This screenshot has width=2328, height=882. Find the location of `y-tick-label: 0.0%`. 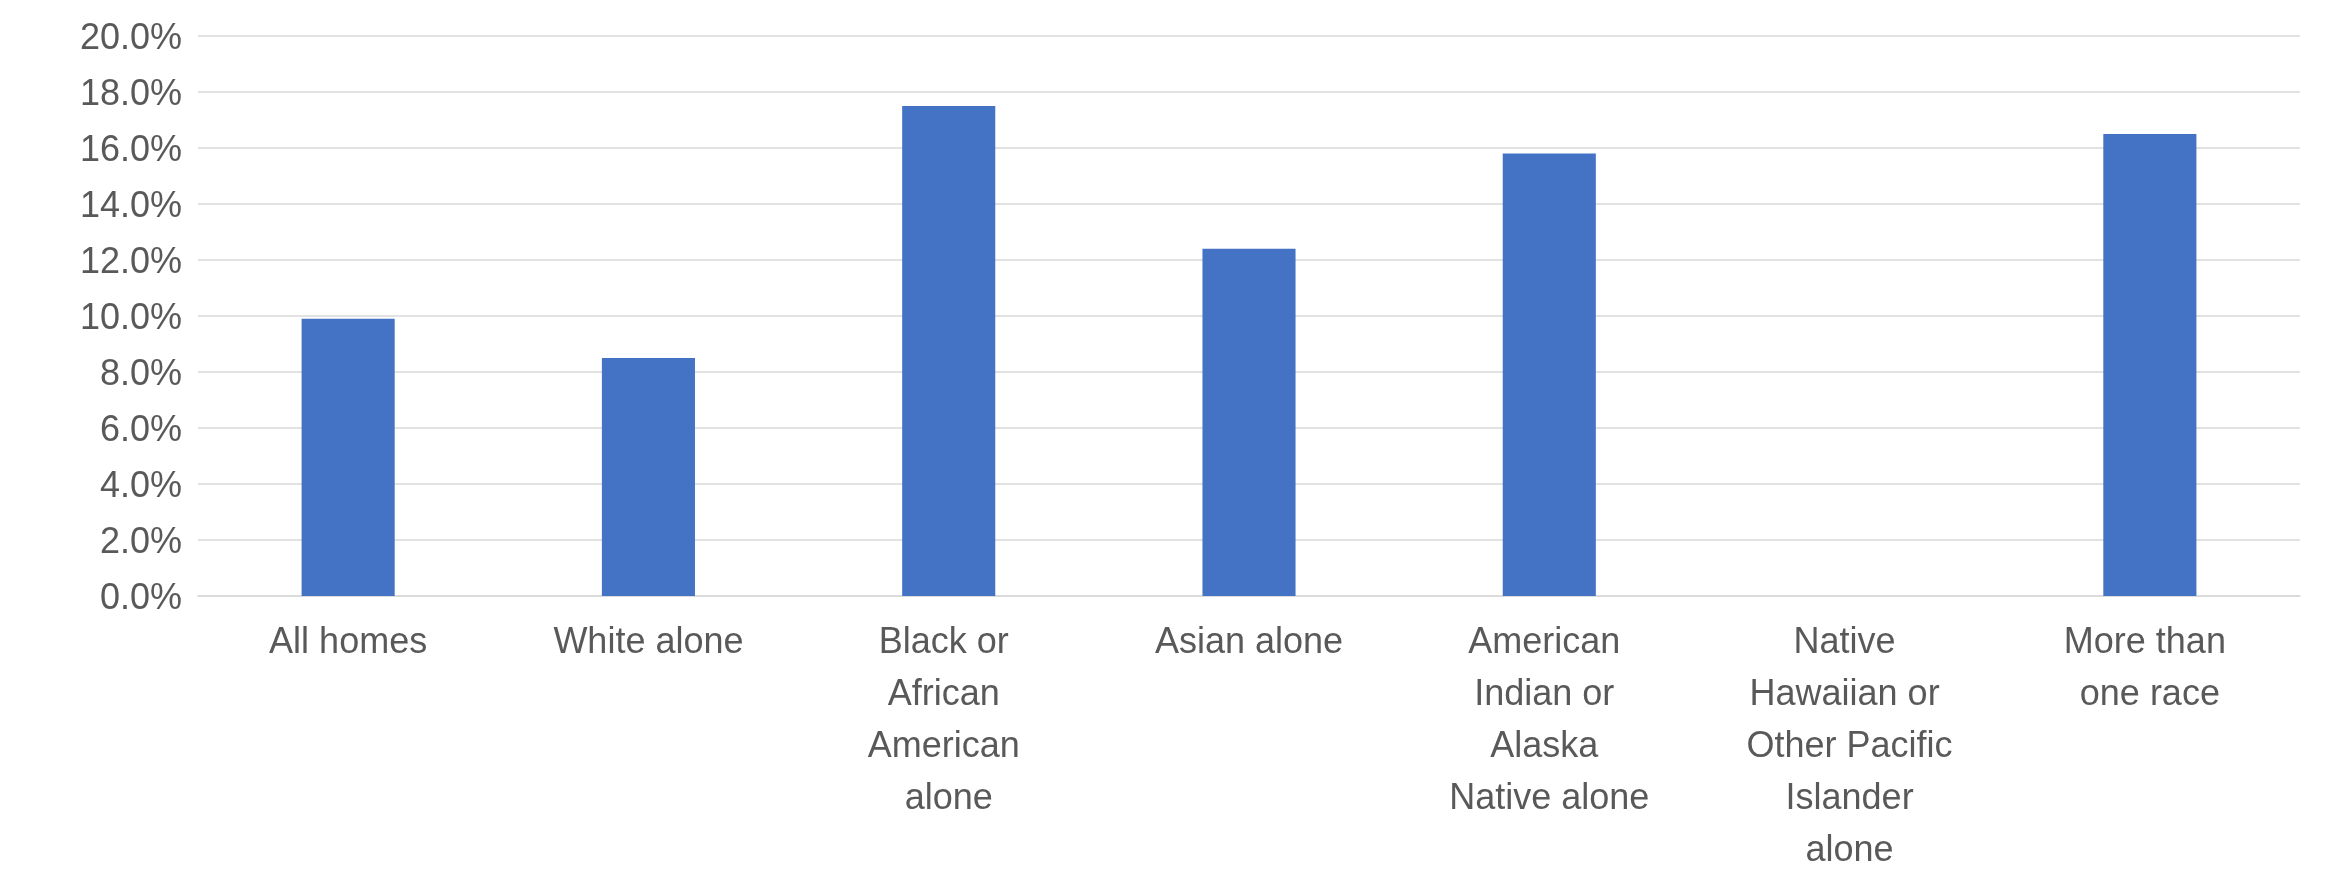

y-tick-label: 0.0% is located at coordinates (140, 596).